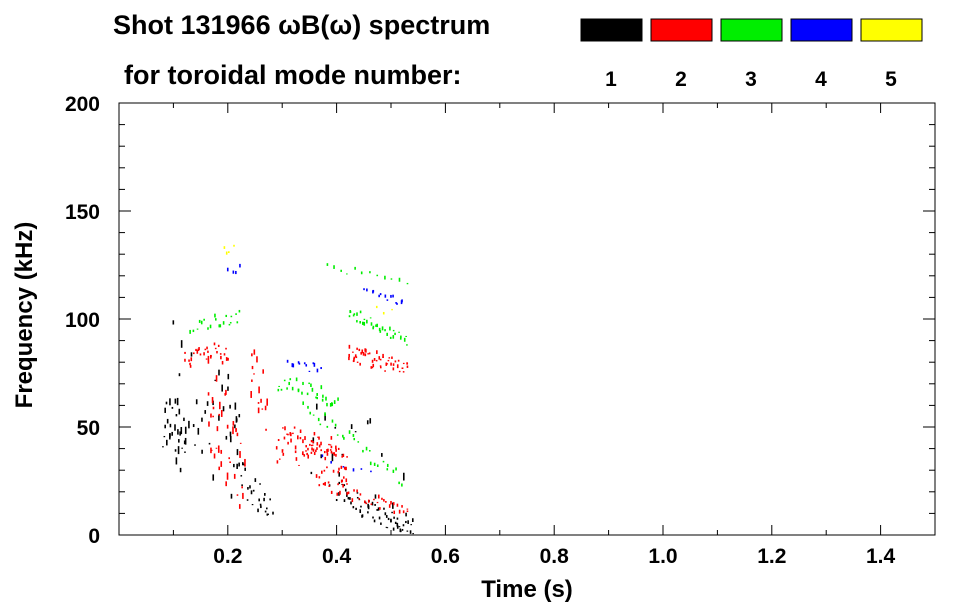 This screenshot has height=615, width=963. What do you see at coordinates (611, 79) in the screenshot?
I see `legend-label-1: 1` at bounding box center [611, 79].